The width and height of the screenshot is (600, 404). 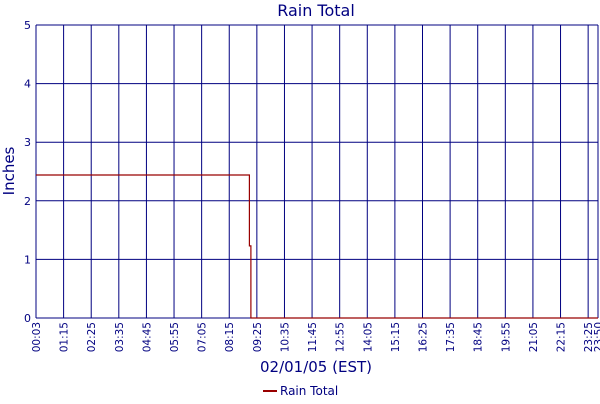 What do you see at coordinates (451, 337) in the screenshot?
I see `x-tick-label: 17:35` at bounding box center [451, 337].